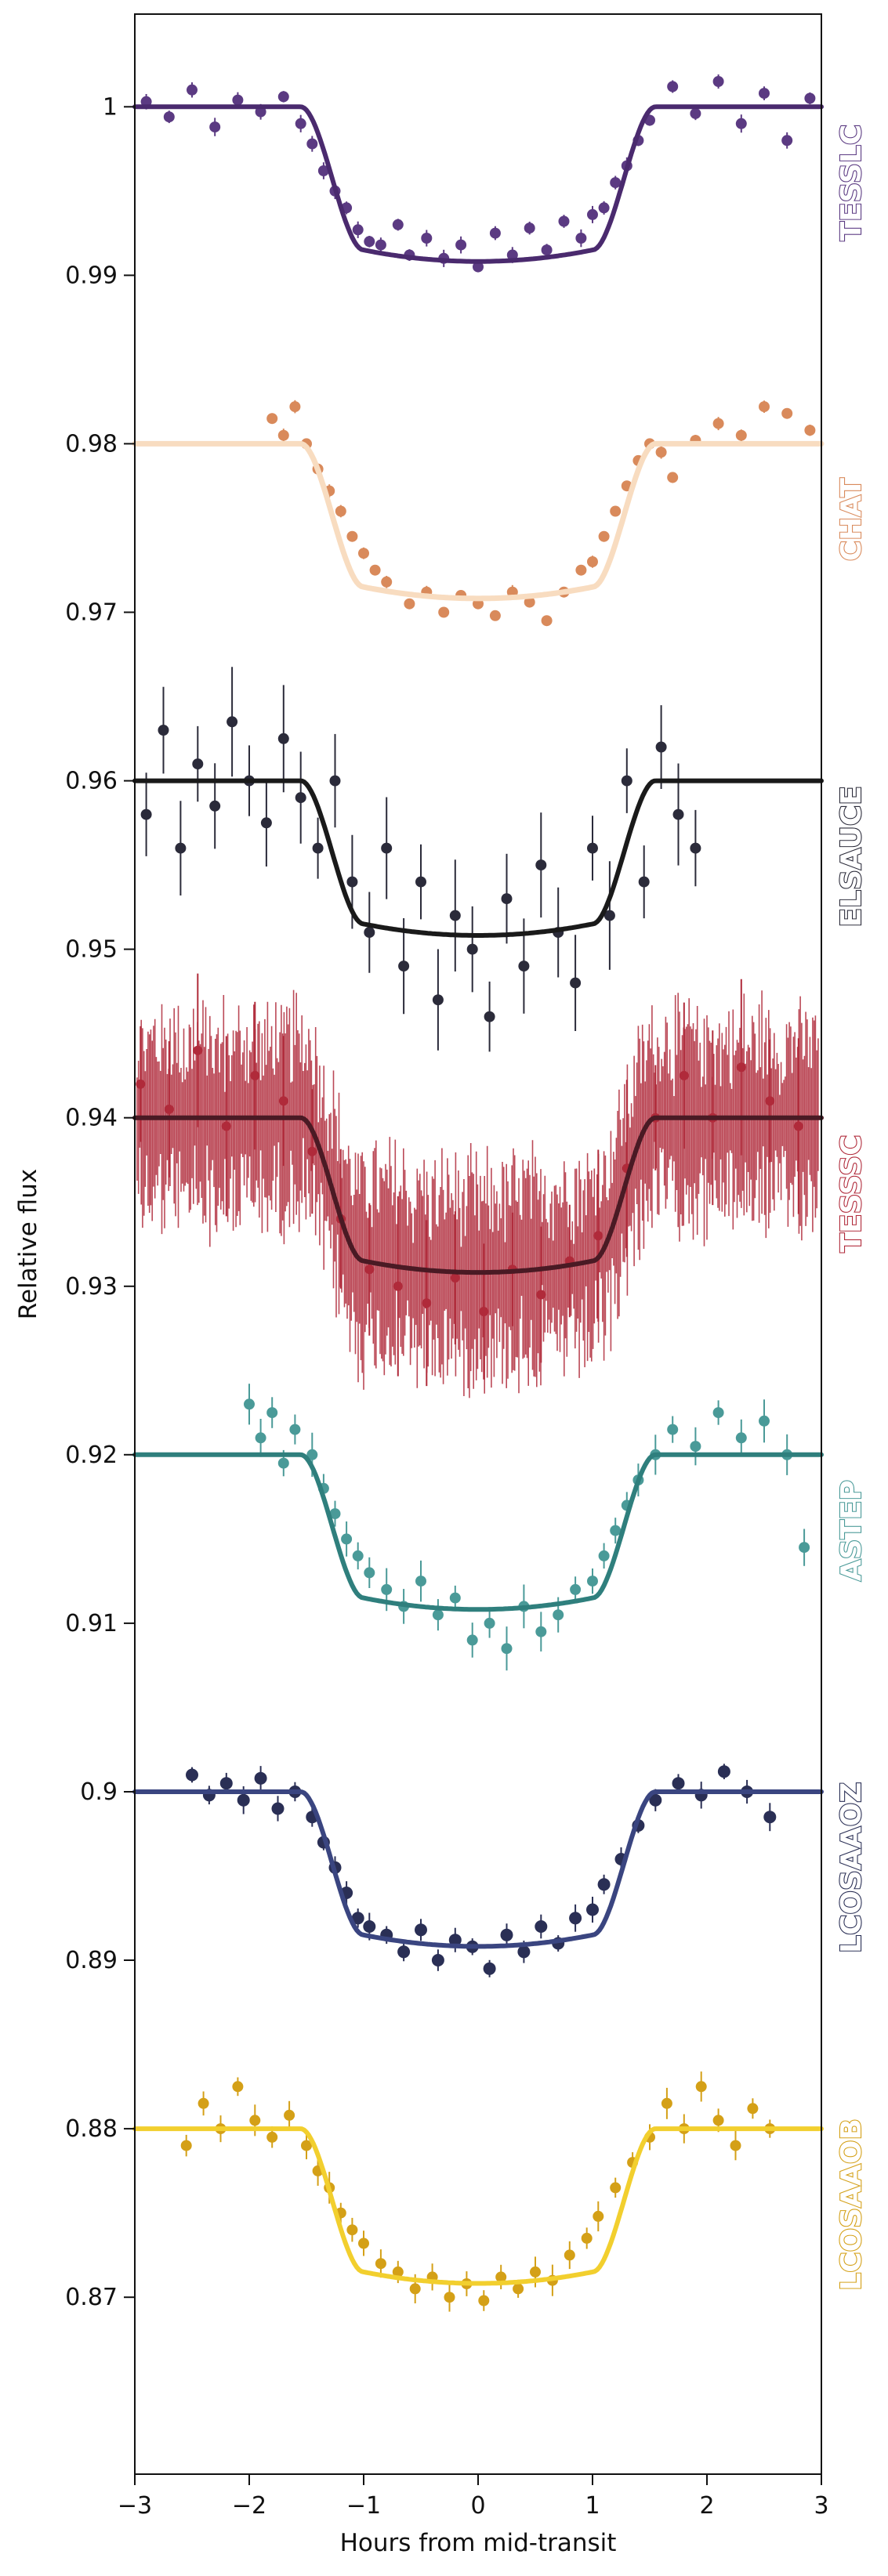 The image size is (888, 2576). What do you see at coordinates (91, 1961) in the screenshot?
I see `y-tick-label: 0.89` at bounding box center [91, 1961].